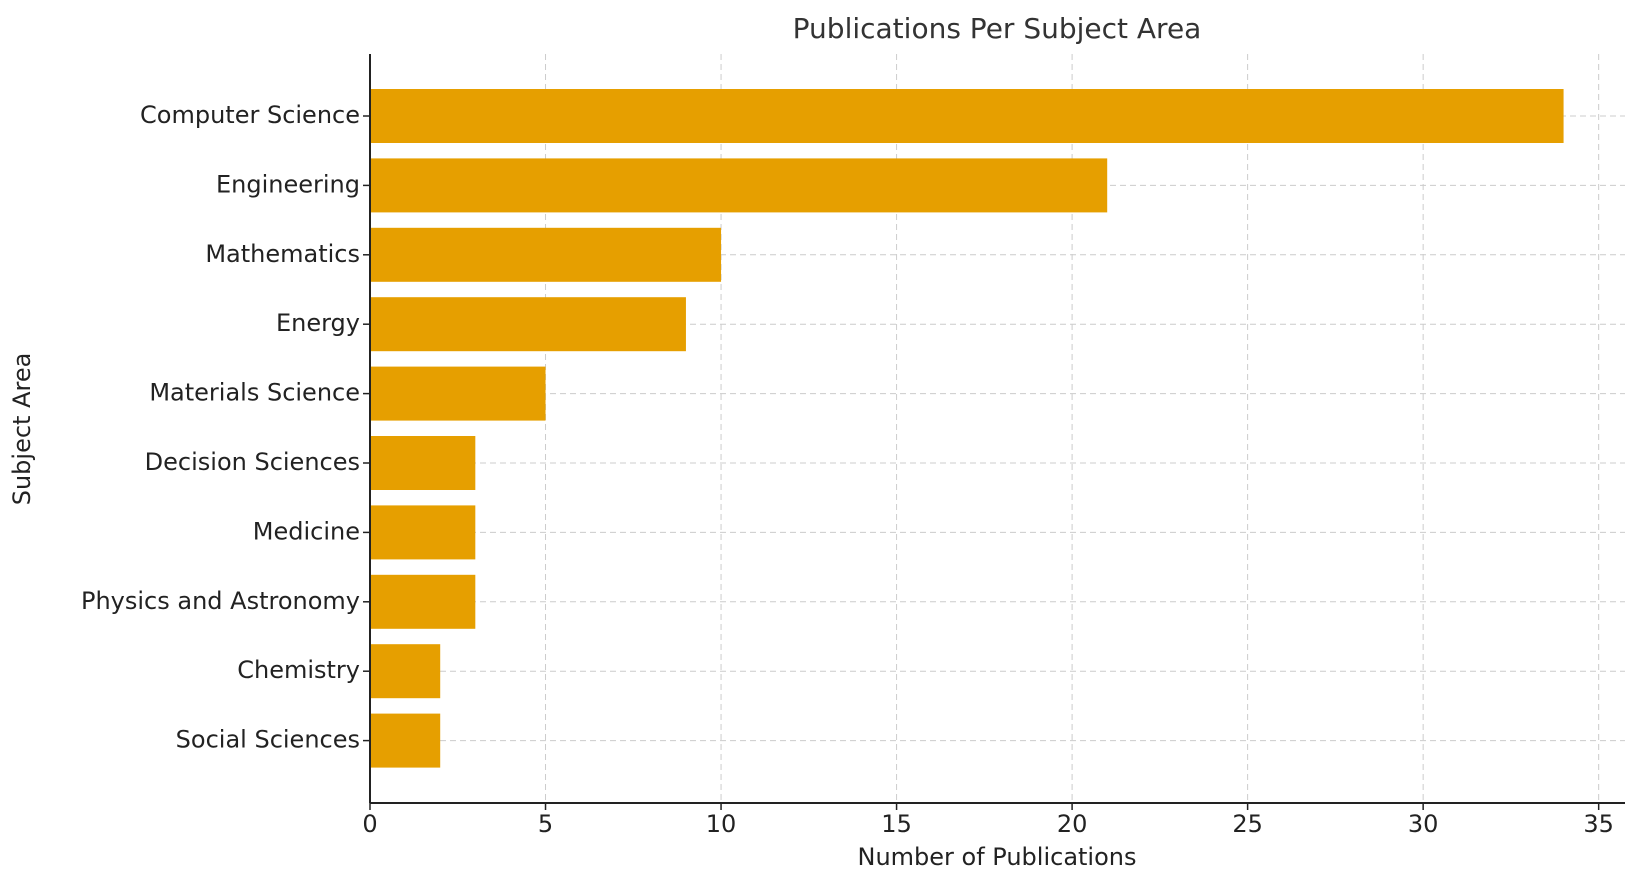 This screenshot has height=875, width=1631. What do you see at coordinates (1247, 824) in the screenshot?
I see `x-tick-label: 25` at bounding box center [1247, 824].